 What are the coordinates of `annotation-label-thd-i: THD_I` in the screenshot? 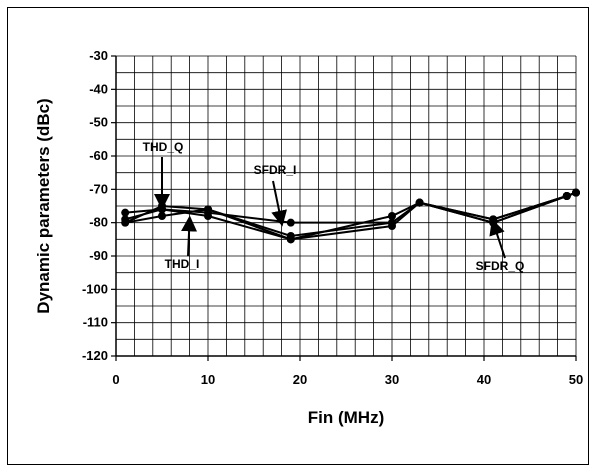 It's located at (182, 264).